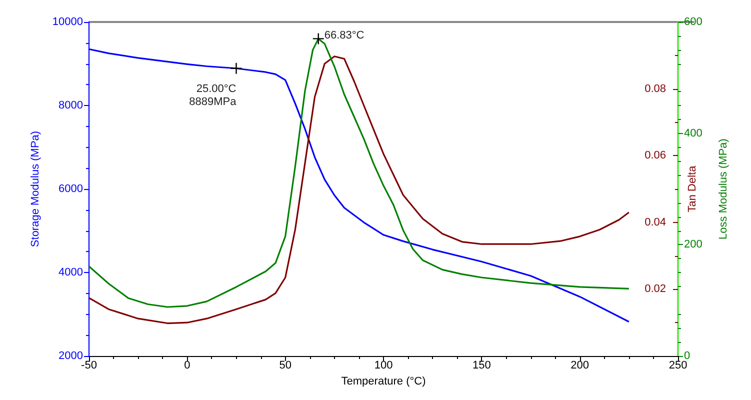 This screenshot has width=751, height=400. What do you see at coordinates (70, 272) in the screenshot?
I see `y-tick-label: 4000` at bounding box center [70, 272].